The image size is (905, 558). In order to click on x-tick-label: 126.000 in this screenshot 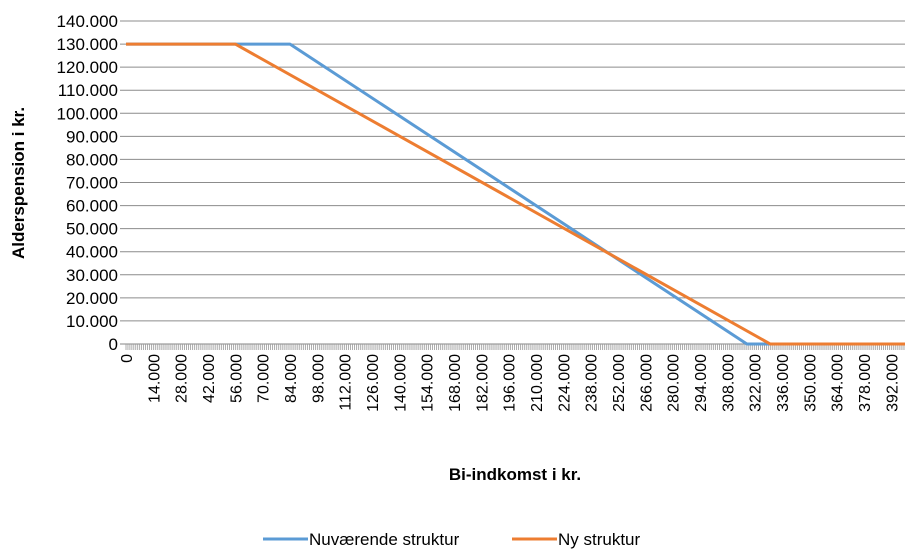, I will do `click(373, 383)`.